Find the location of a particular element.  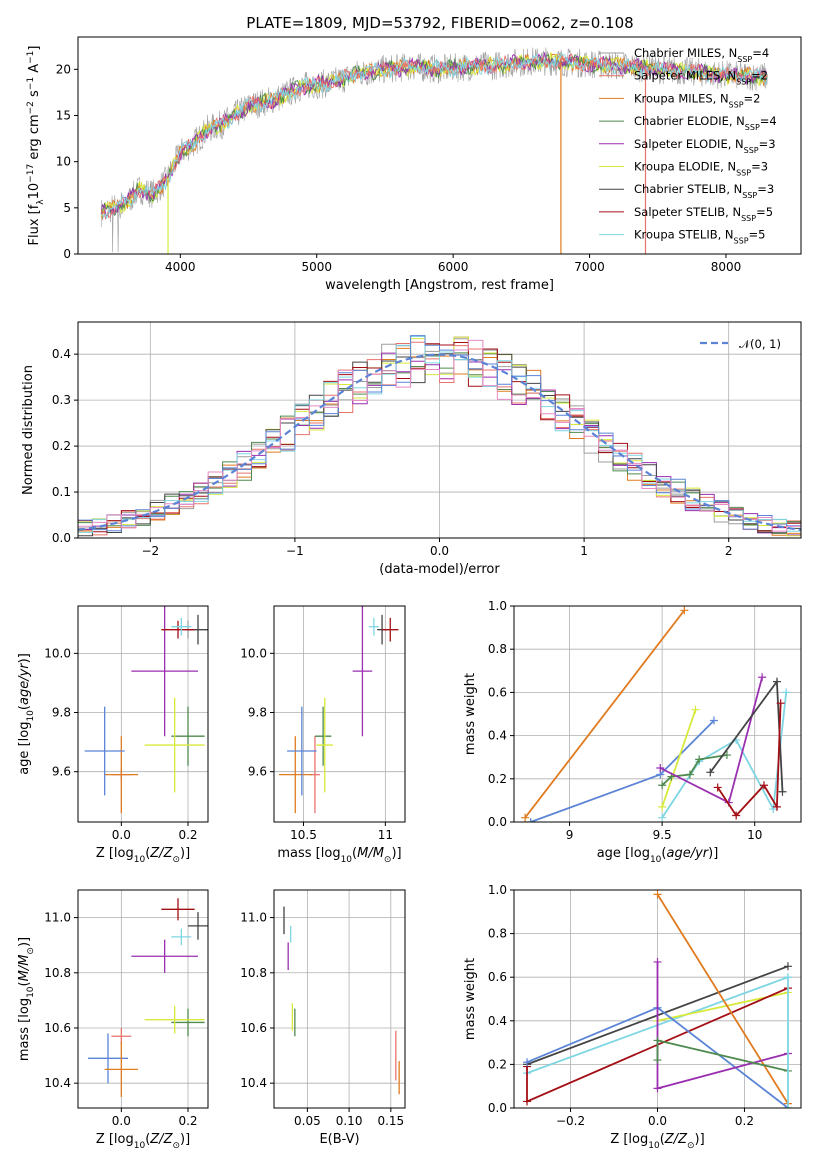

legend-label-sm: Salpeter MILES, NSSP=2 is located at coordinates (701, 78).